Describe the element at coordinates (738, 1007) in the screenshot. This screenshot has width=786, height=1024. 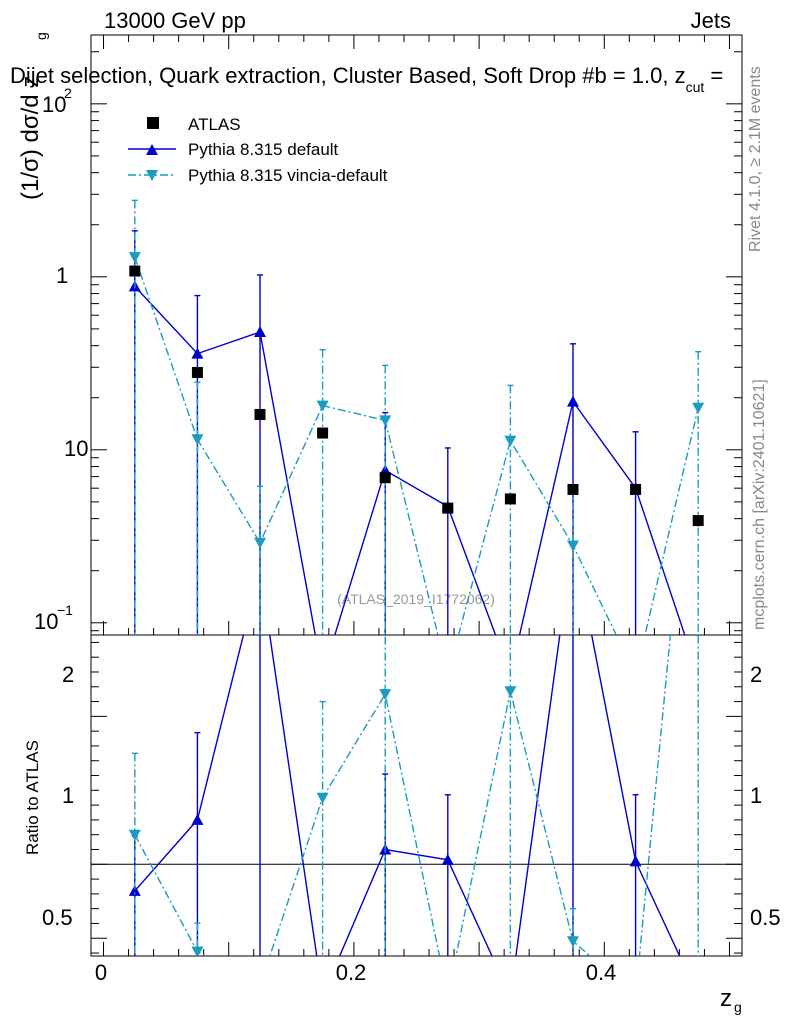
I see `x-axis-label-sub: g` at that location.